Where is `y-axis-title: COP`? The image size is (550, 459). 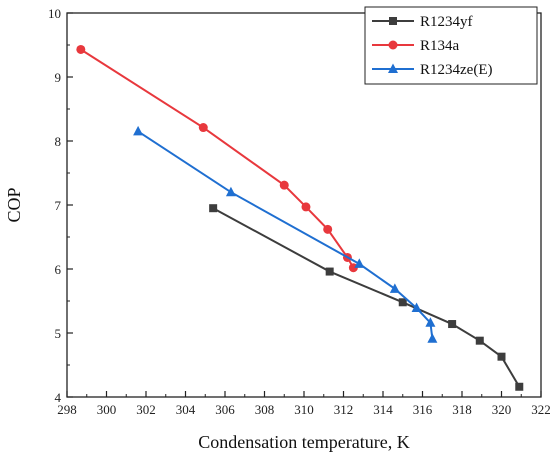 y-axis-title: COP is located at coordinates (14, 204).